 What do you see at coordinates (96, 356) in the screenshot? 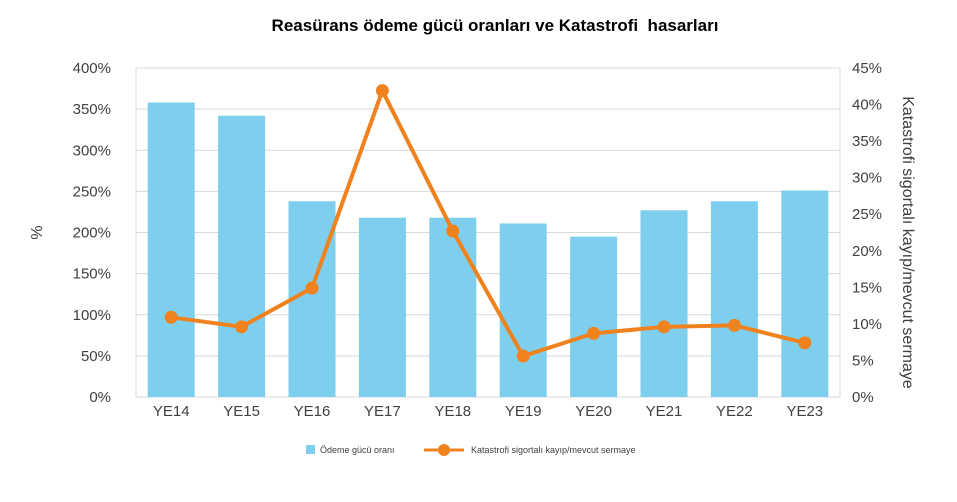
I see `y-tick-label: 50%` at bounding box center [96, 356].